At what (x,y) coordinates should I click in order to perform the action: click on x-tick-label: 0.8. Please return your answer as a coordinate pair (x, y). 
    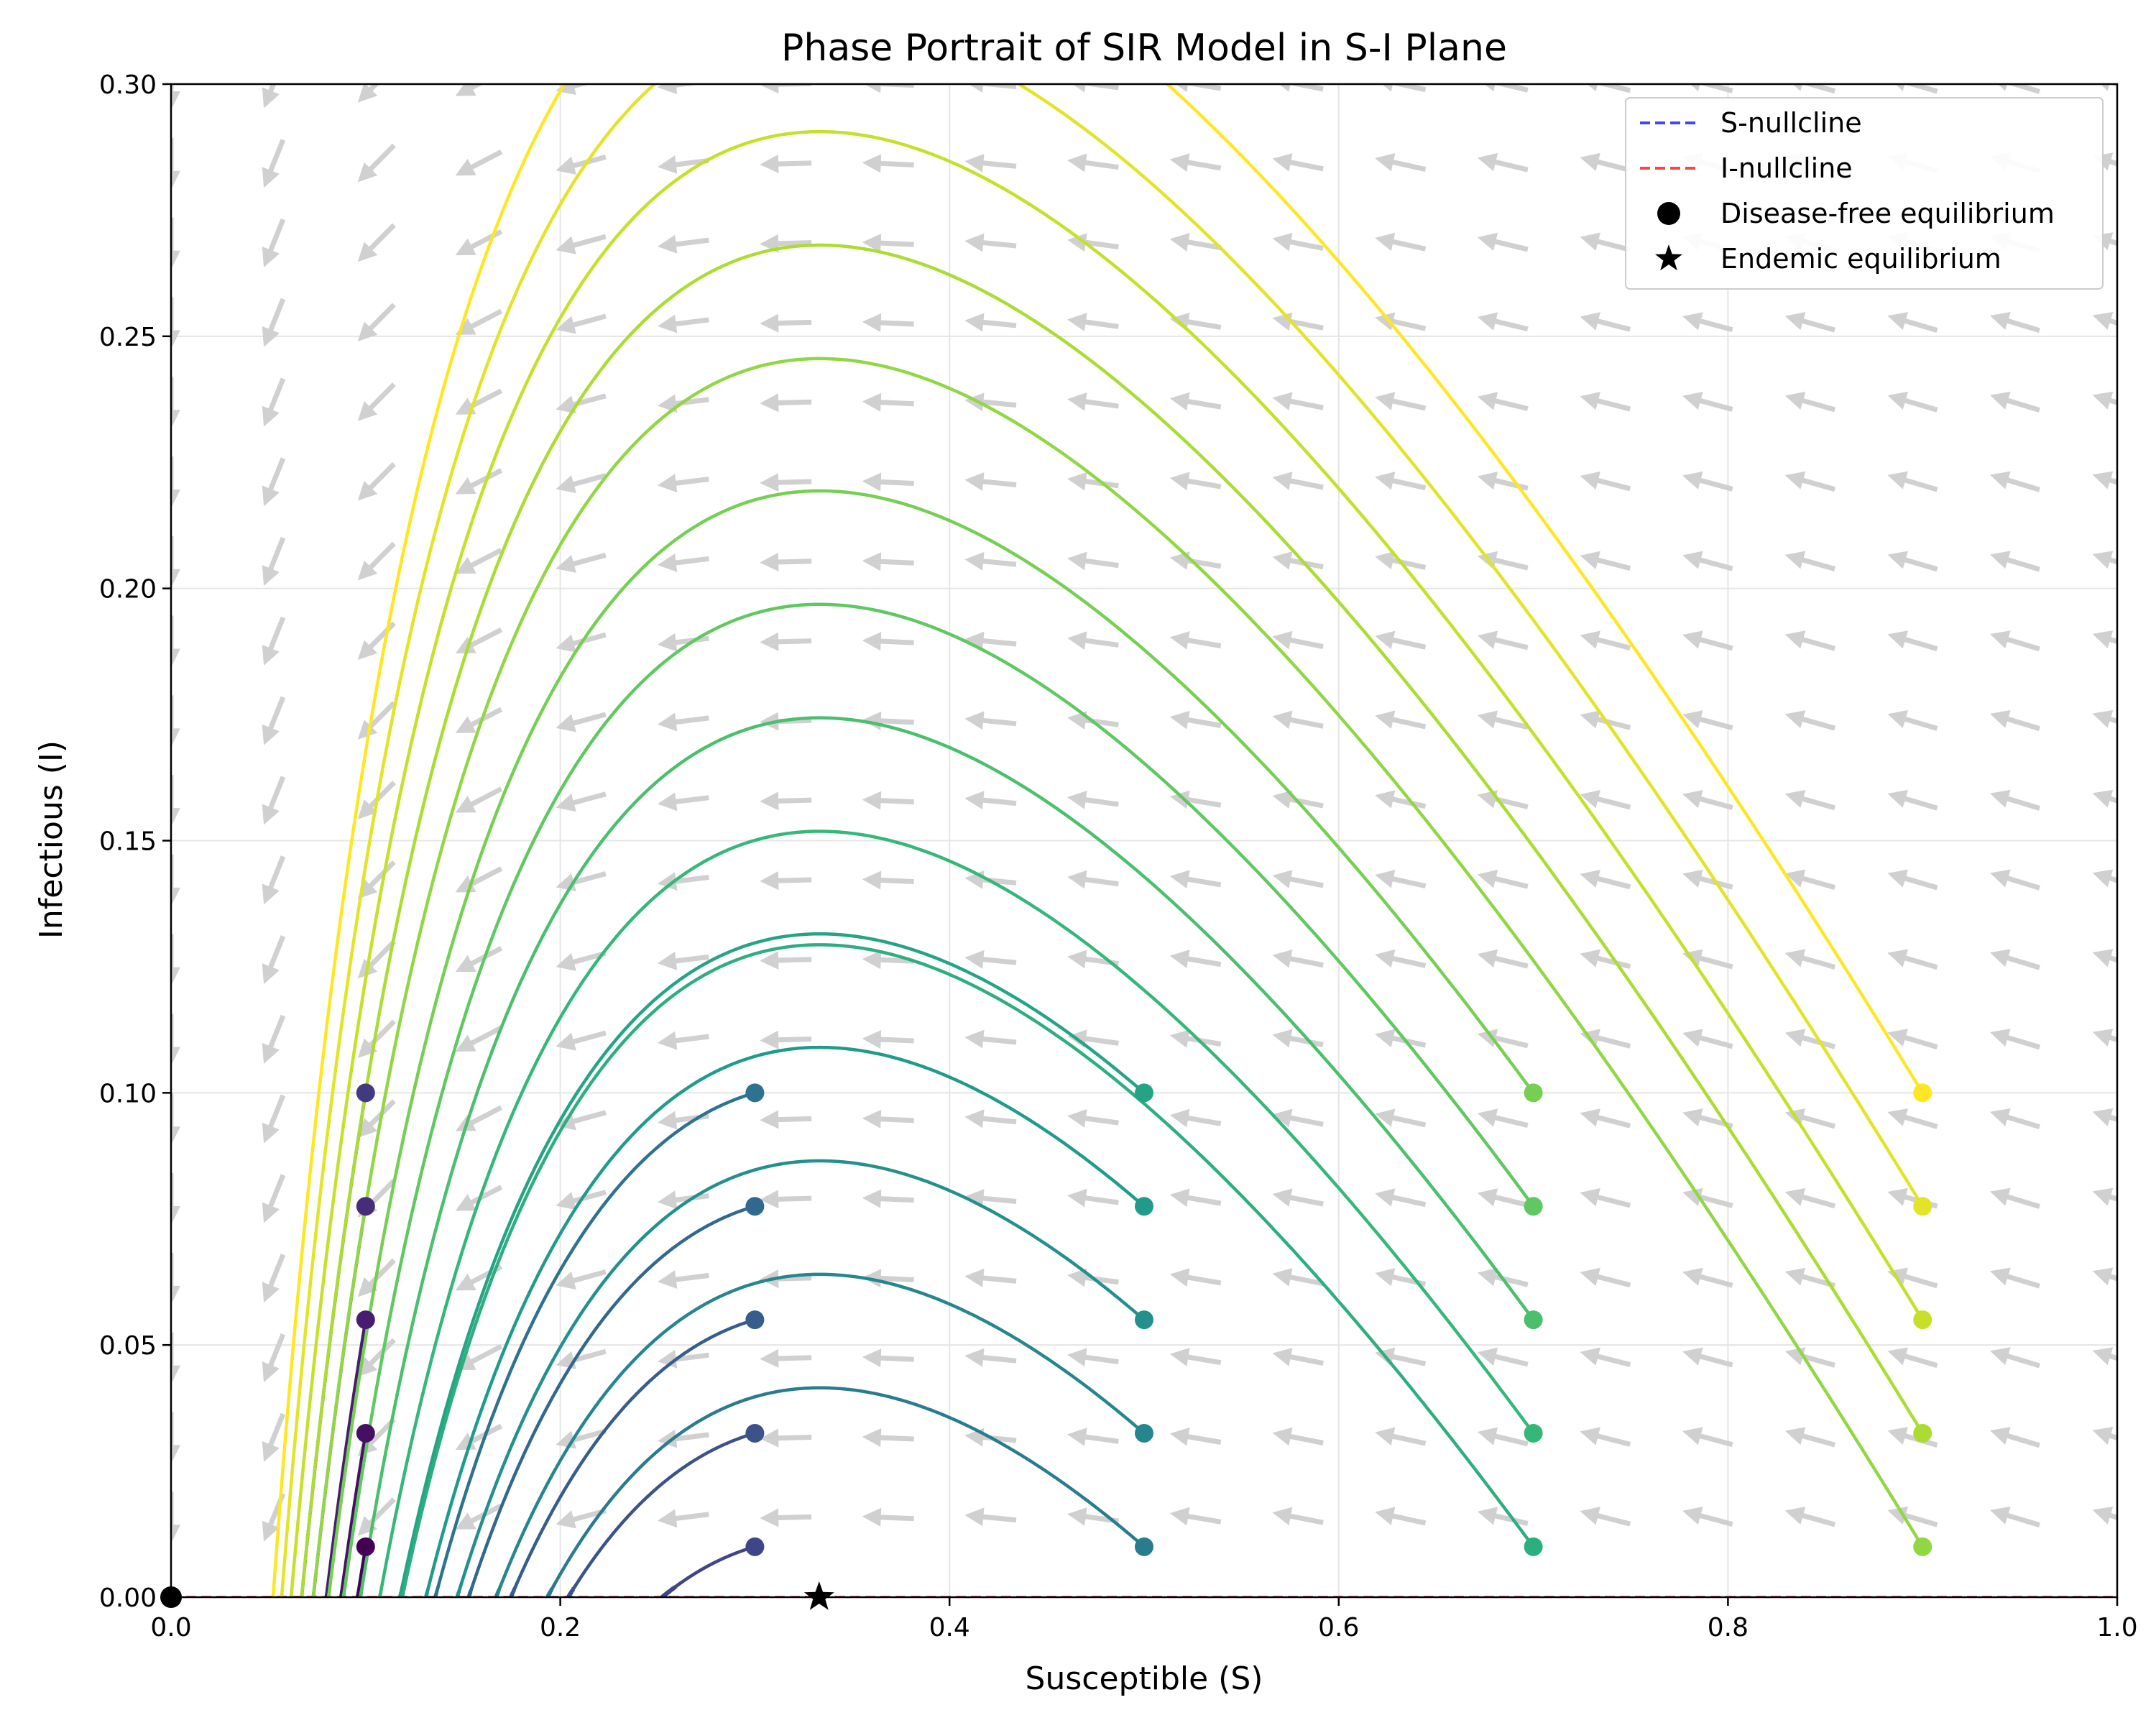
    Looking at the image, I should click on (1728, 1627).